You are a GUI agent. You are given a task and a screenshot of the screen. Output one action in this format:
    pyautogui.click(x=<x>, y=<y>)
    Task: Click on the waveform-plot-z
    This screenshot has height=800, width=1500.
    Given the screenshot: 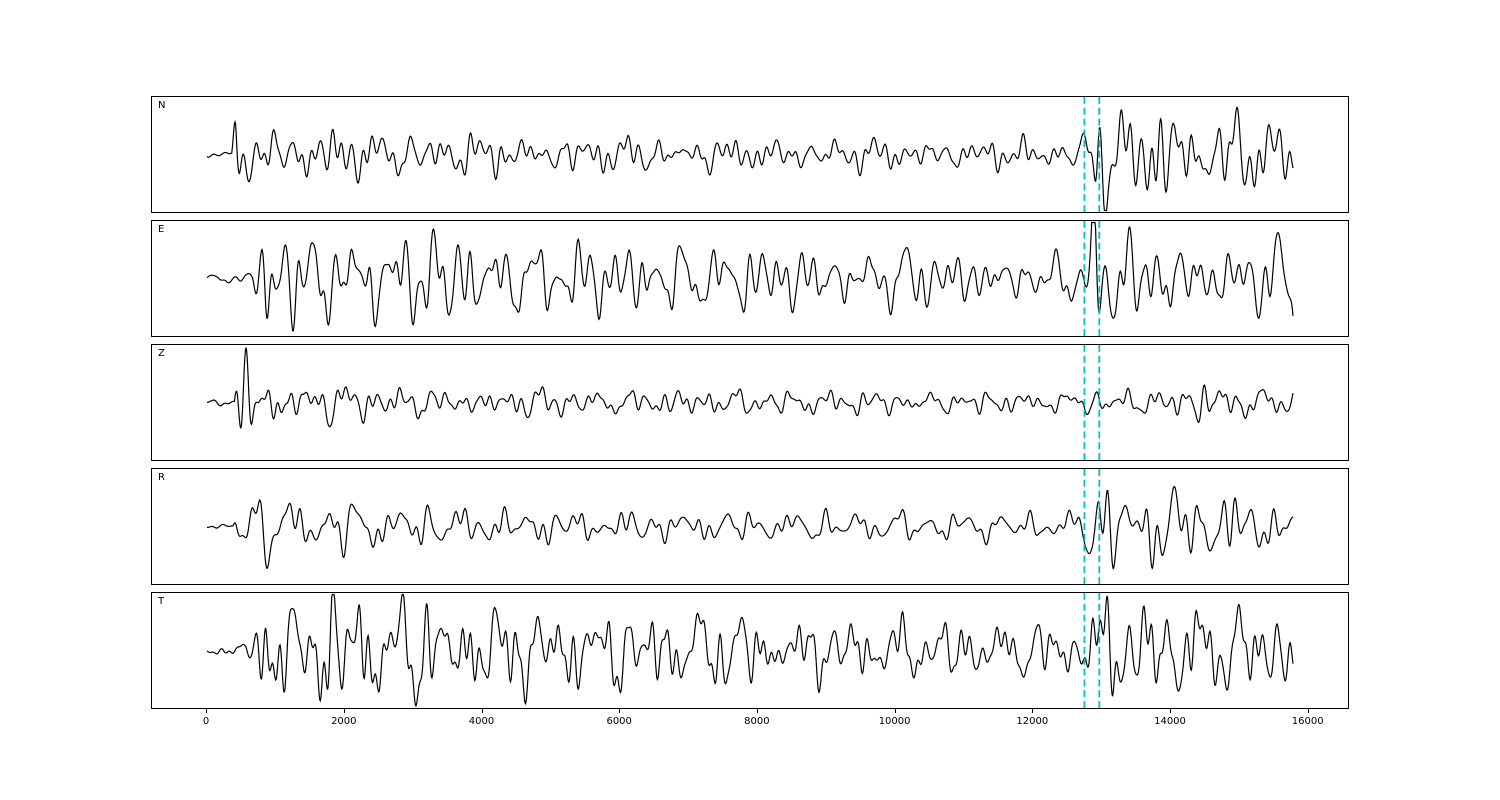 What is the action you would take?
    pyautogui.click(x=750, y=402)
    